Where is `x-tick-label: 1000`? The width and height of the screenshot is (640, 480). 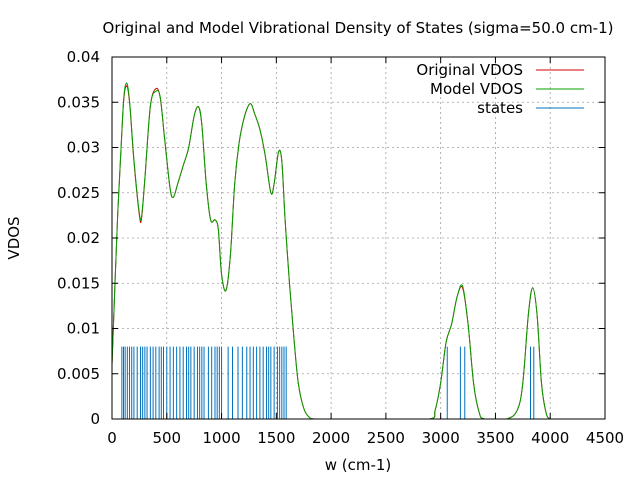
x-tick-label: 1000 is located at coordinates (221, 438).